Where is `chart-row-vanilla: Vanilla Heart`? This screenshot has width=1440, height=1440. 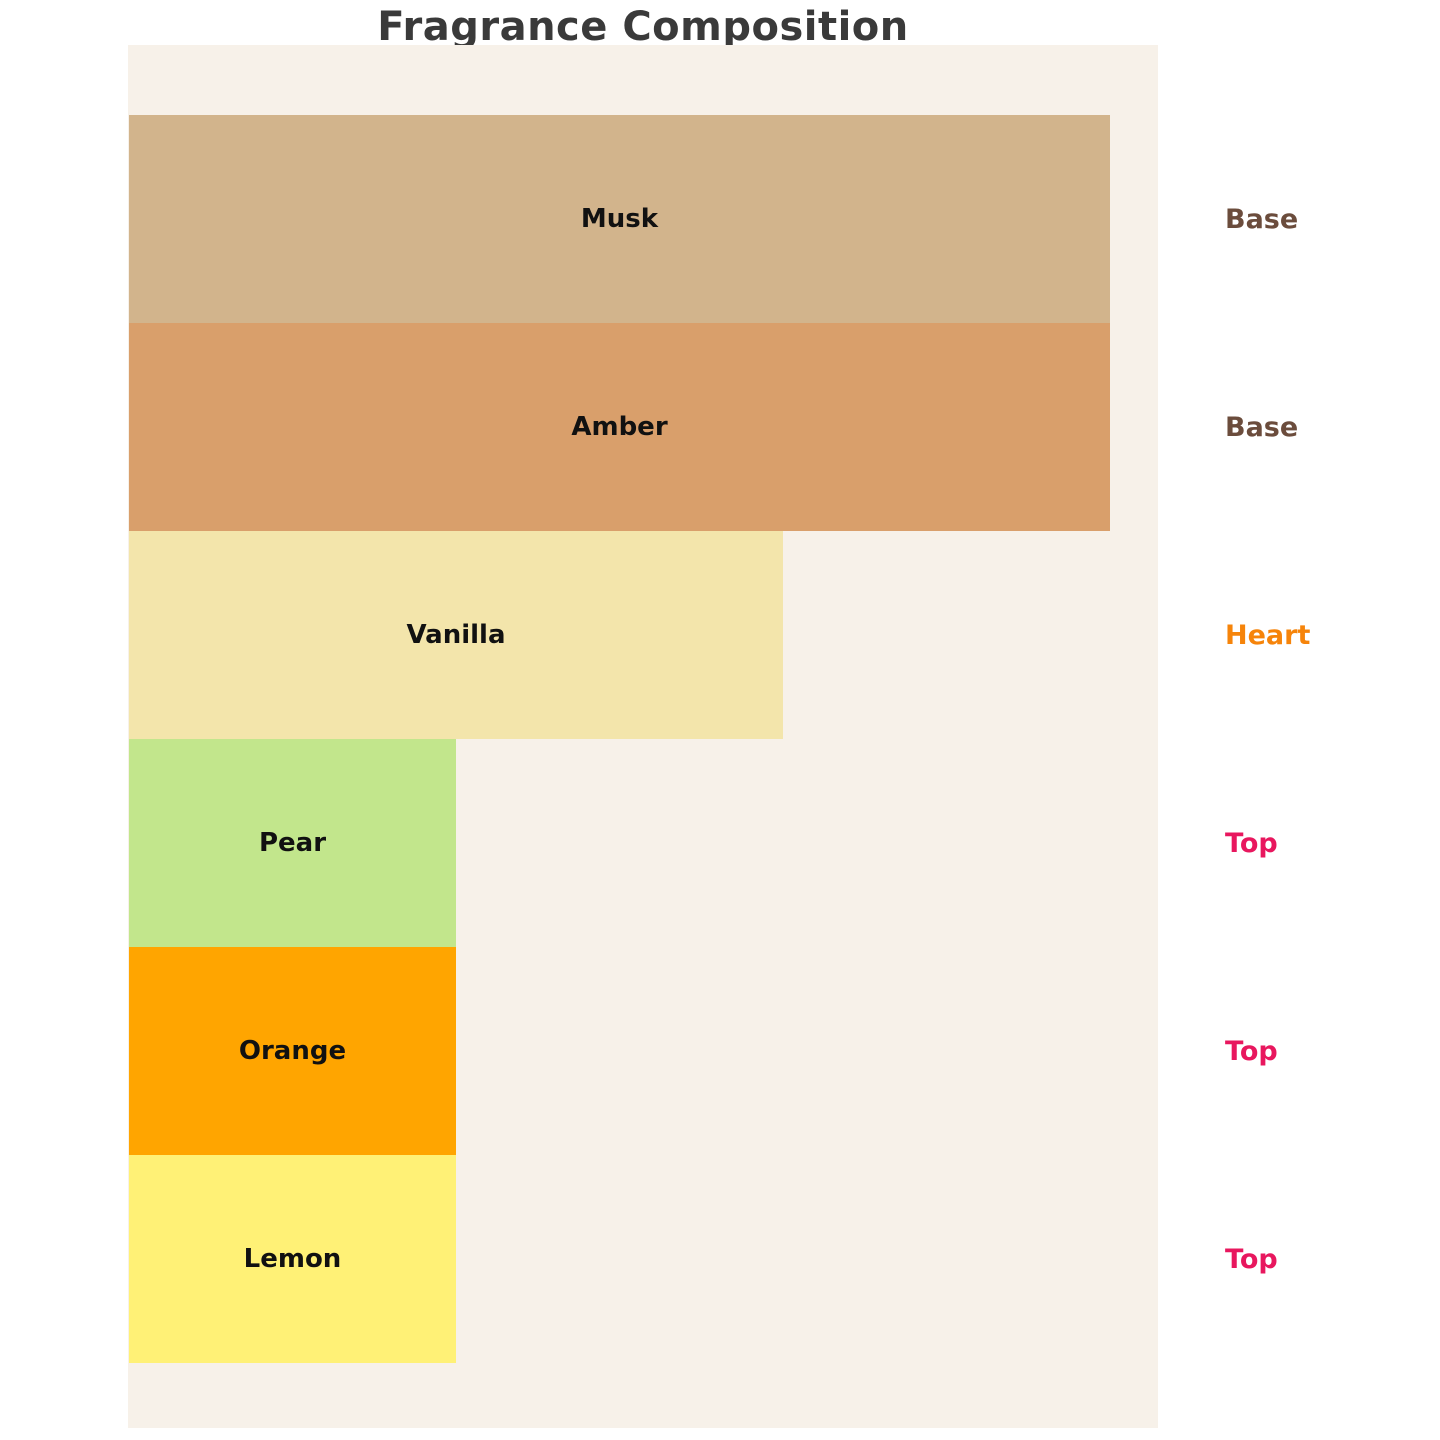 chart-row-vanilla: Vanilla Heart is located at coordinates (784, 635).